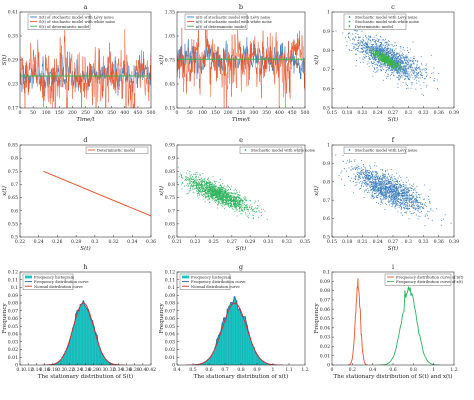  Describe the element at coordinates (277, 150) in the screenshot. I see `legend: Stochastic model with white noise` at that location.